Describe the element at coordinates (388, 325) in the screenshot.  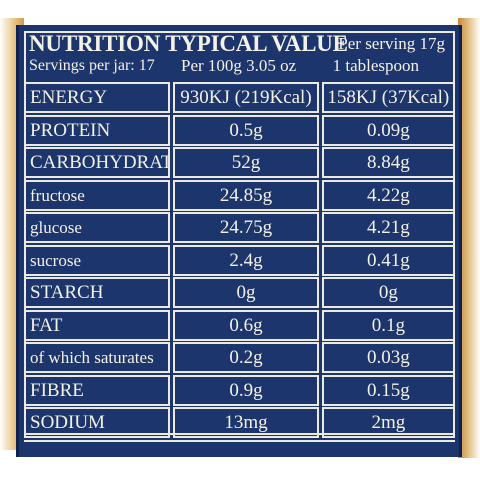
I see `nutrient-per-serving: 0.1g` at that location.